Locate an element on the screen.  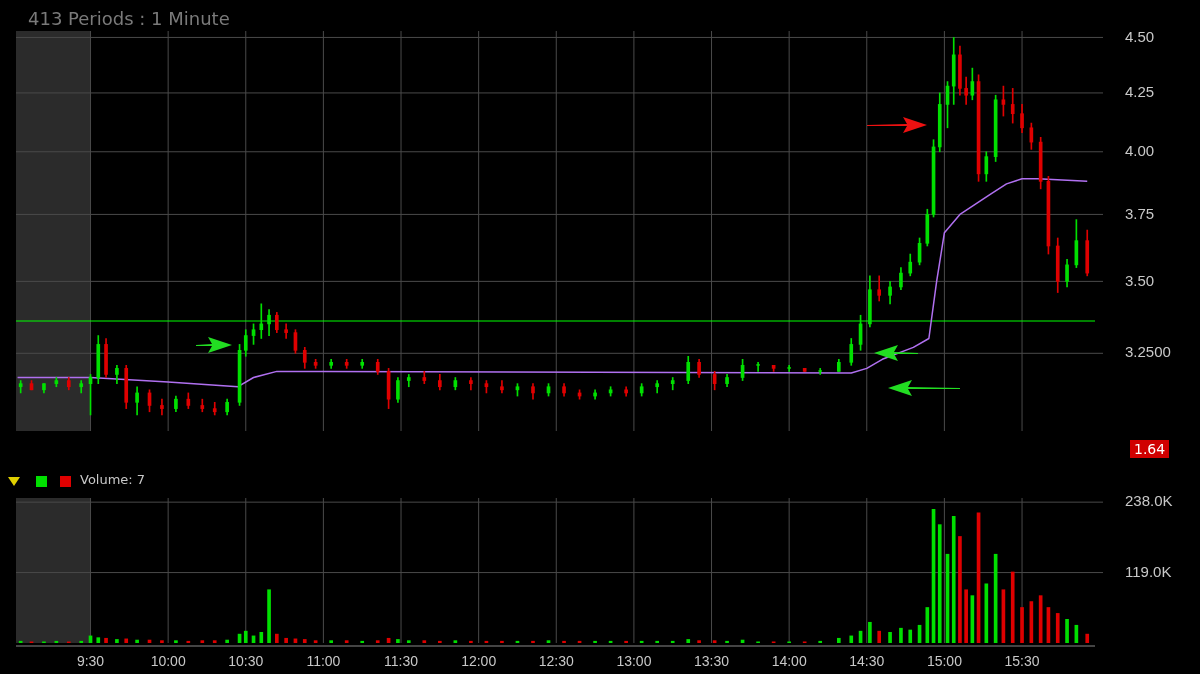
candlestick is located at coordinates (804, 370).